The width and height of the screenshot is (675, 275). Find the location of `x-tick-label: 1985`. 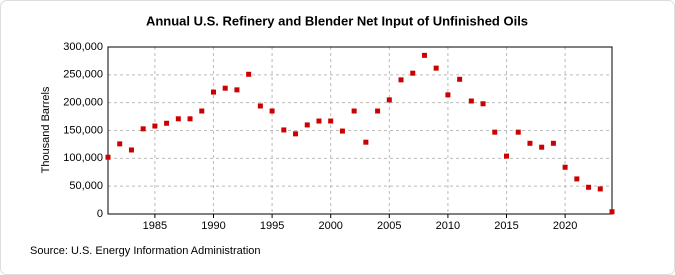

x-tick-label: 1985 is located at coordinates (155, 226).